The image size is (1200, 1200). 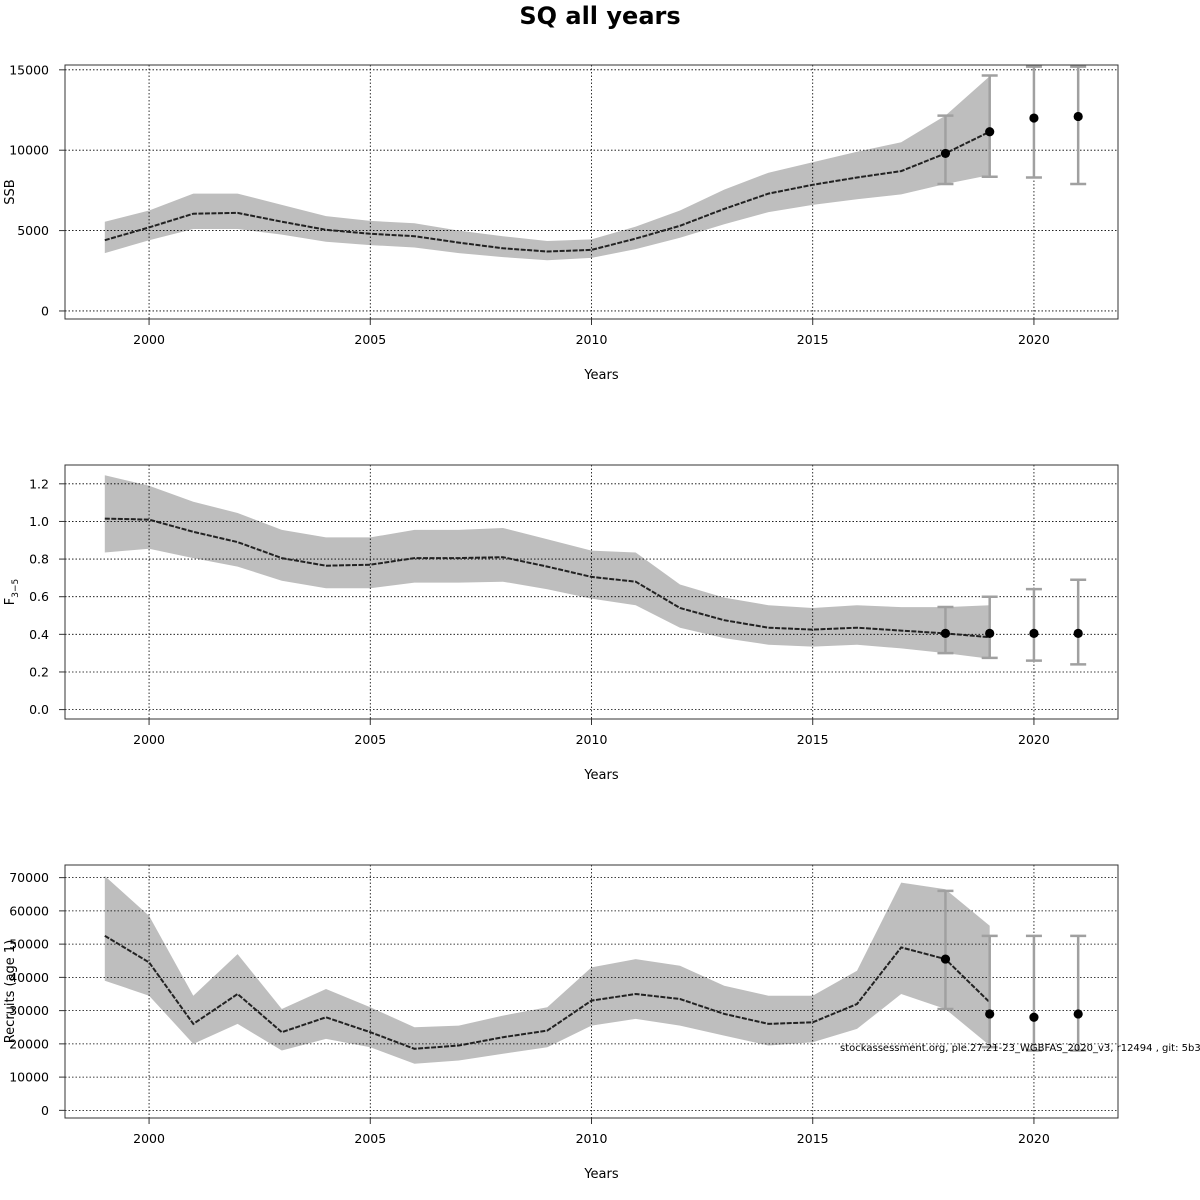 I want to click on y-tick-label: 0.2, so click(x=39, y=671).